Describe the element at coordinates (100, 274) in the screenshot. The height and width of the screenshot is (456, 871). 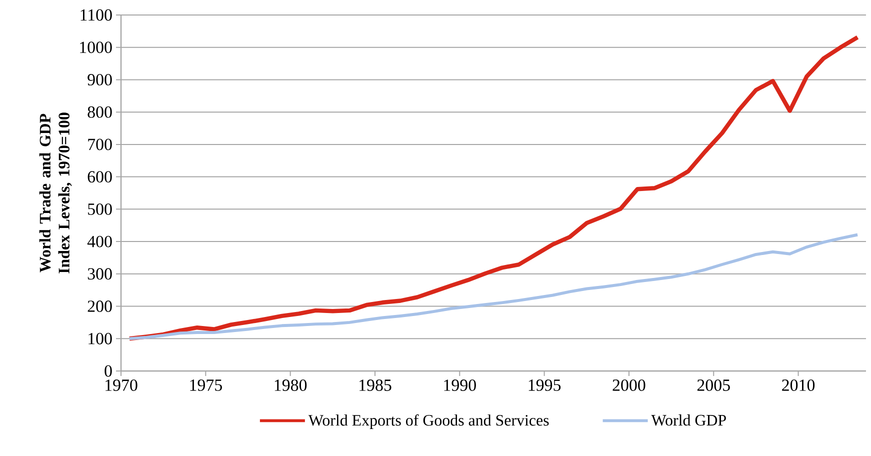
I see `y-tick-label: 300` at that location.